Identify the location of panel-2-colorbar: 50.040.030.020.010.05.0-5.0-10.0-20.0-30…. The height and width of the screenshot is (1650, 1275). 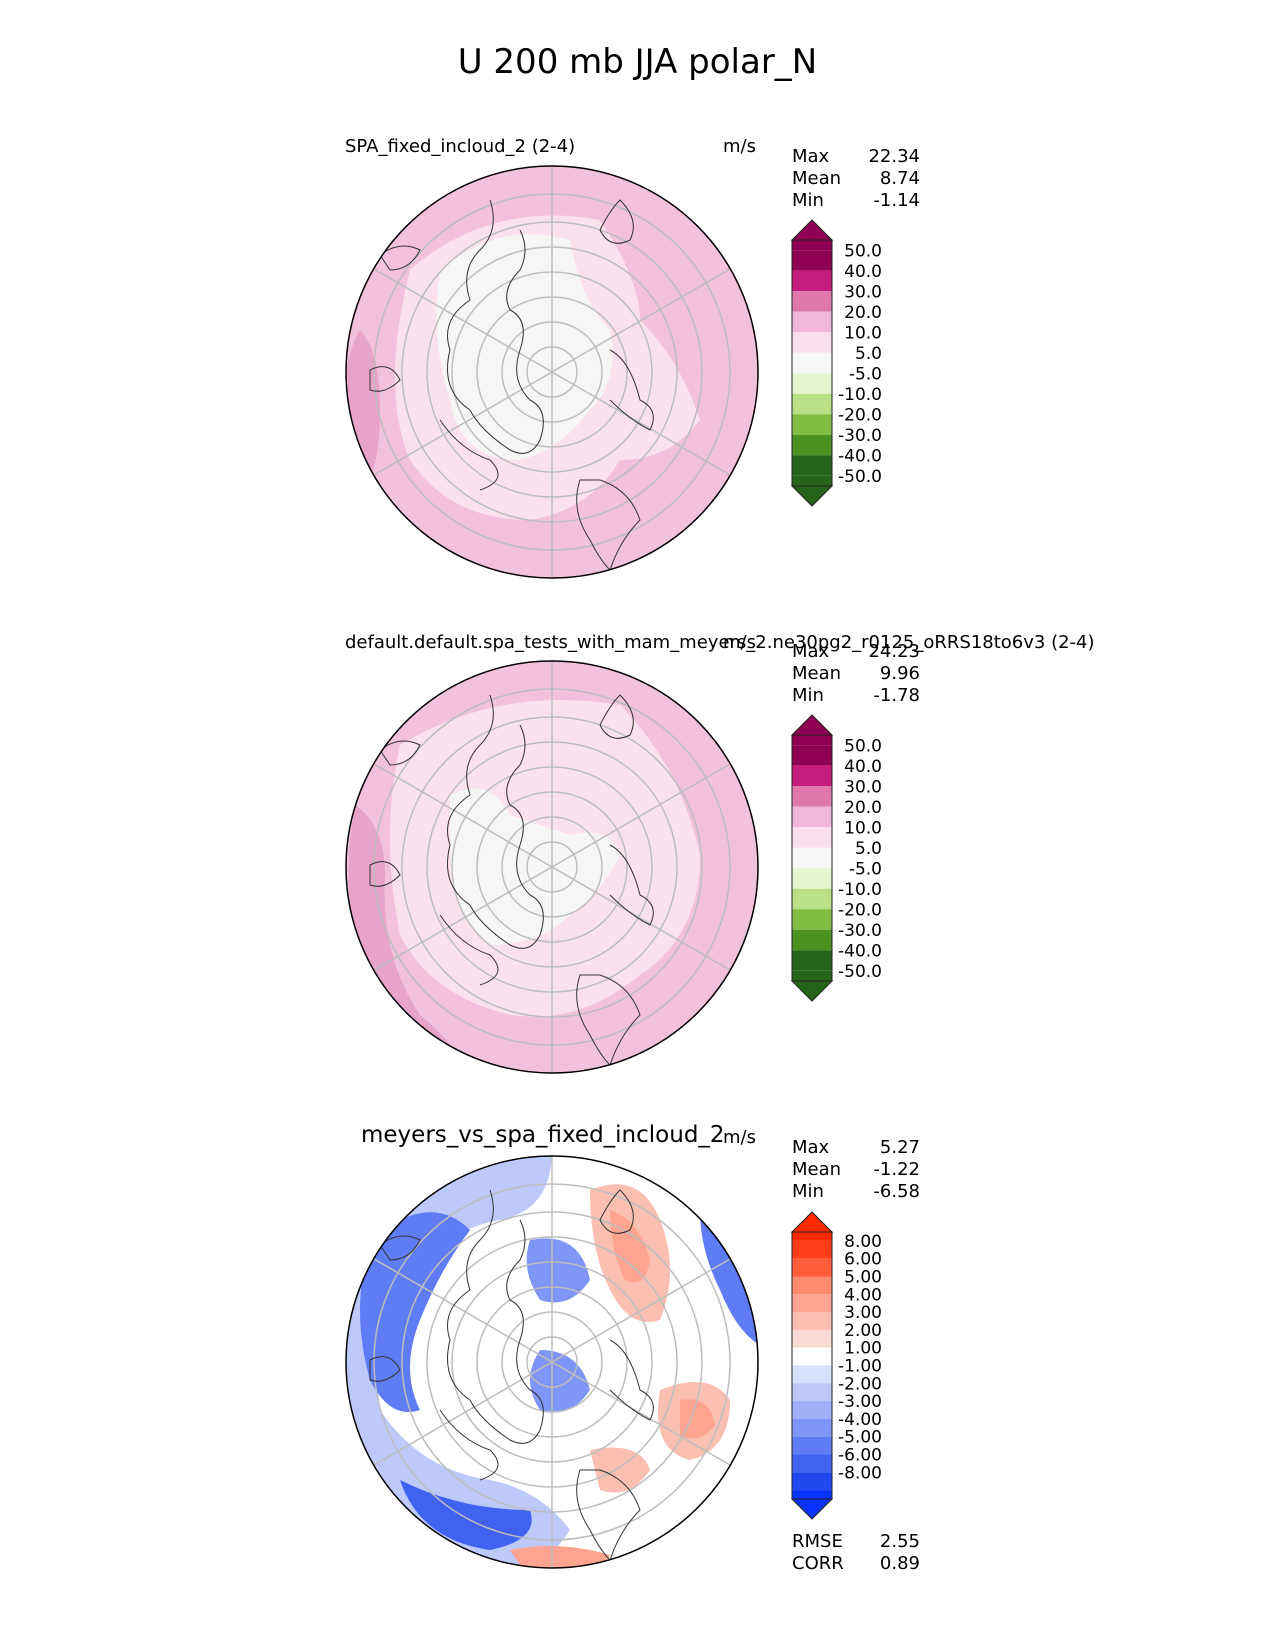
(836, 858).